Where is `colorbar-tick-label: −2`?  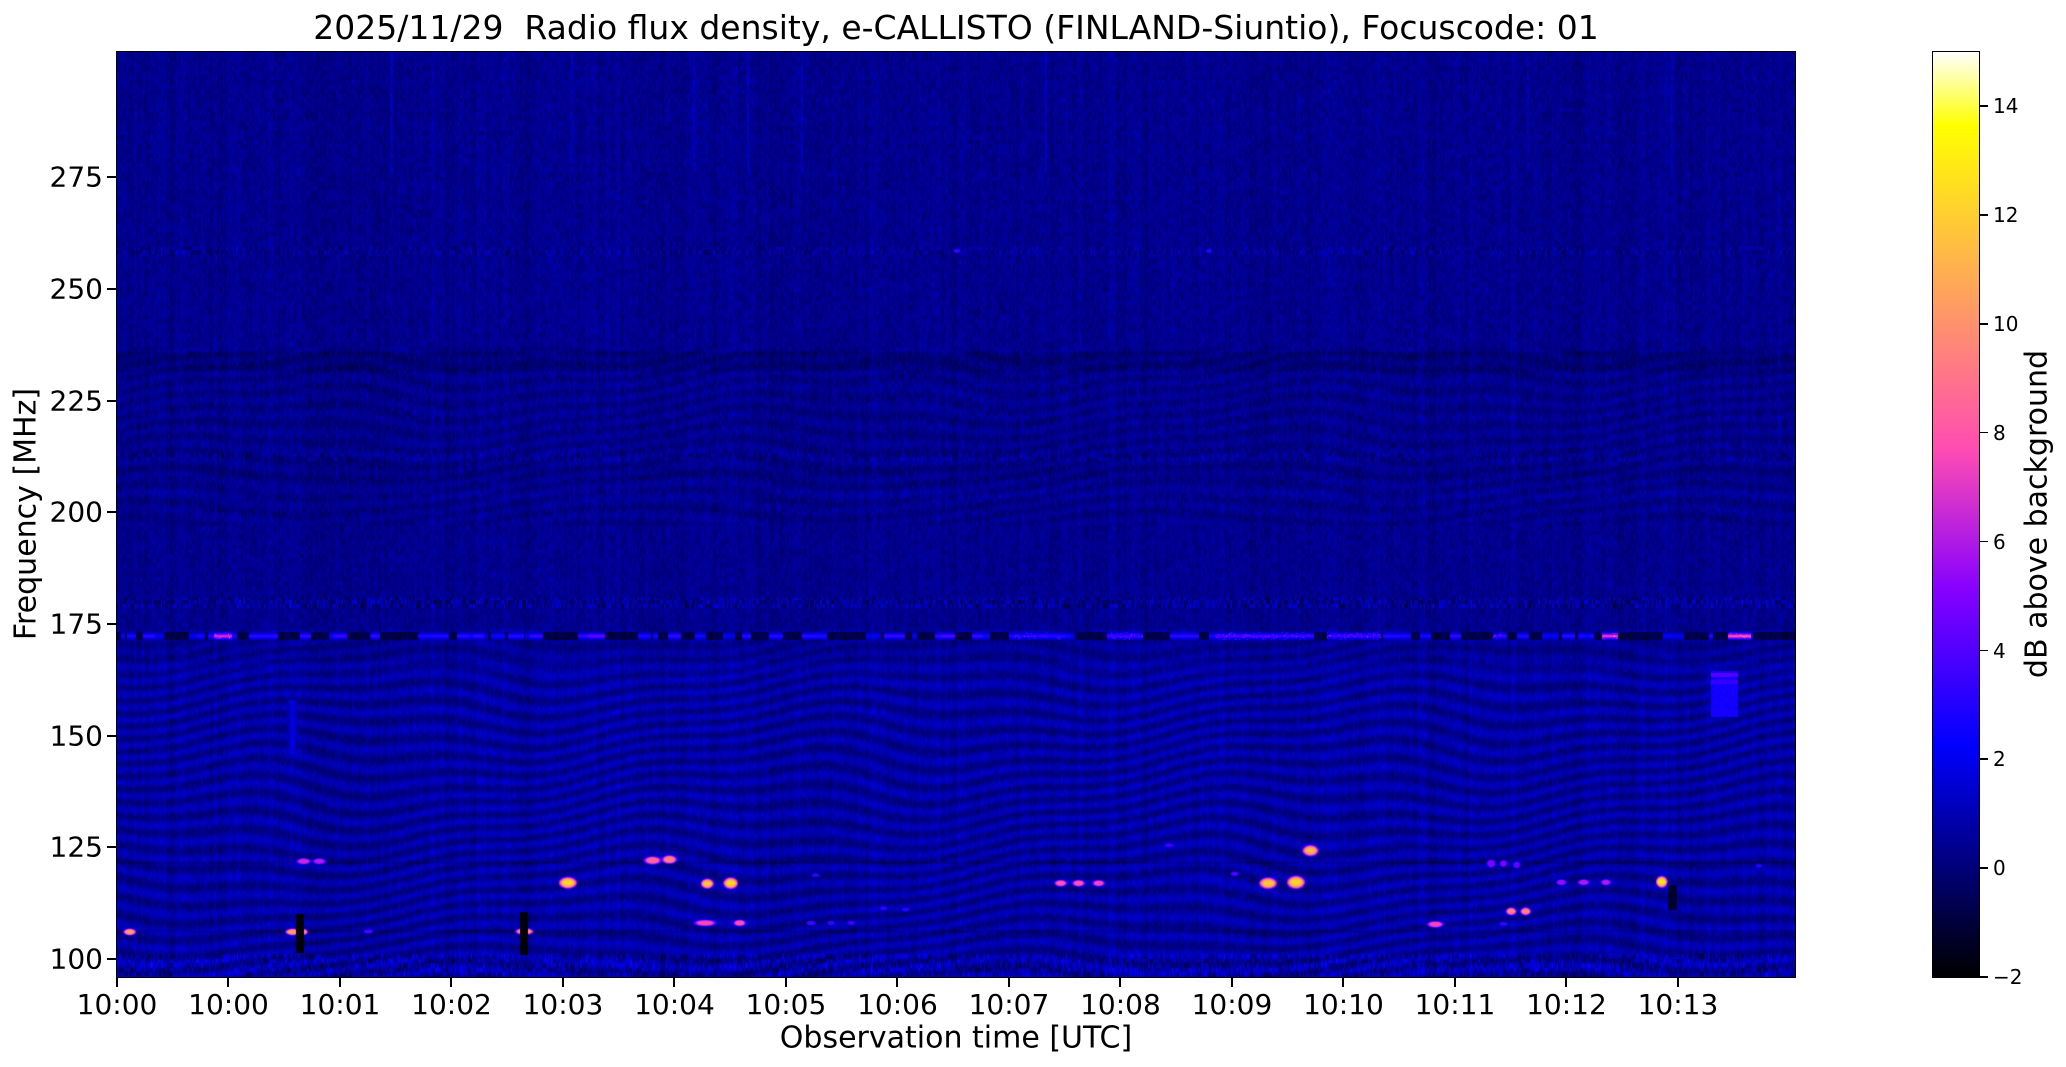
colorbar-tick-label: −2 is located at coordinates (2008, 977).